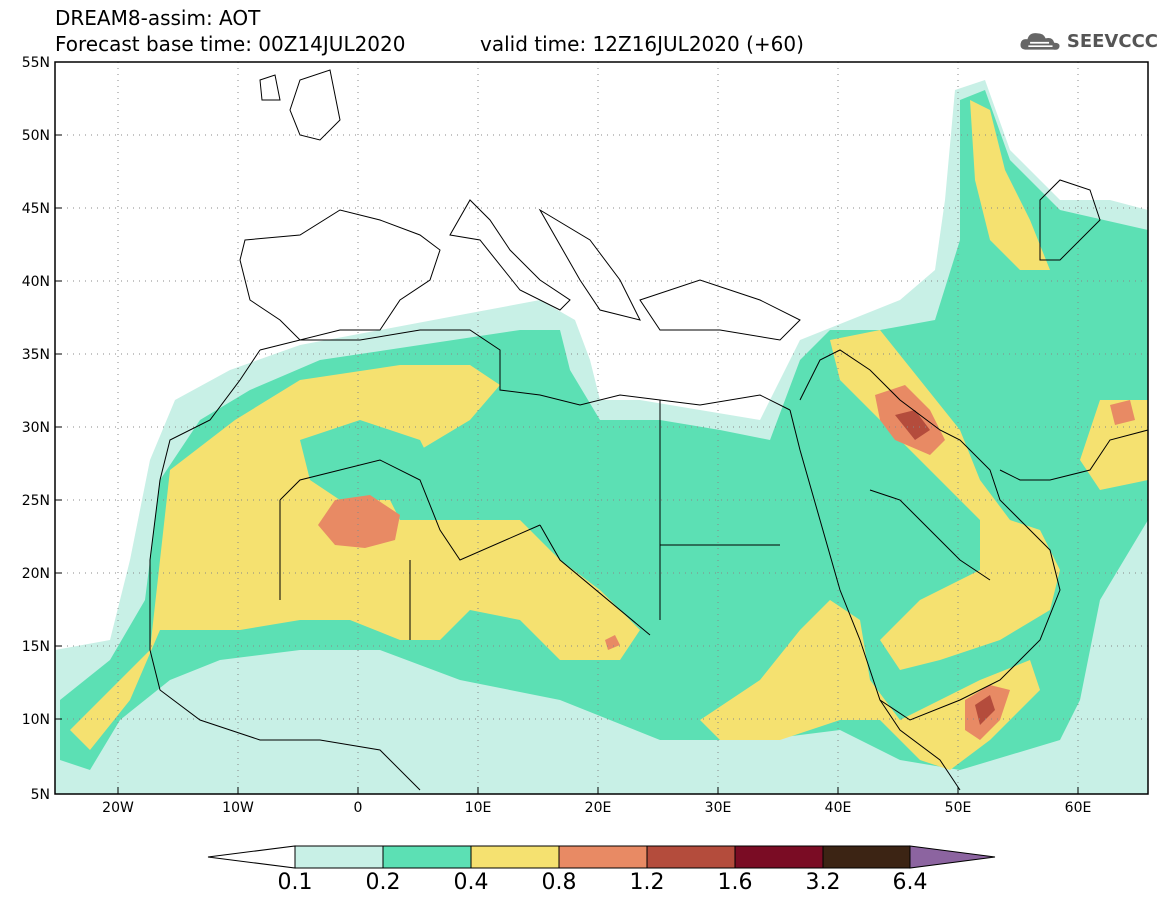 The width and height of the screenshot is (1165, 905). What do you see at coordinates (251, 857) in the screenshot?
I see `colorbar-arrow-low` at bounding box center [251, 857].